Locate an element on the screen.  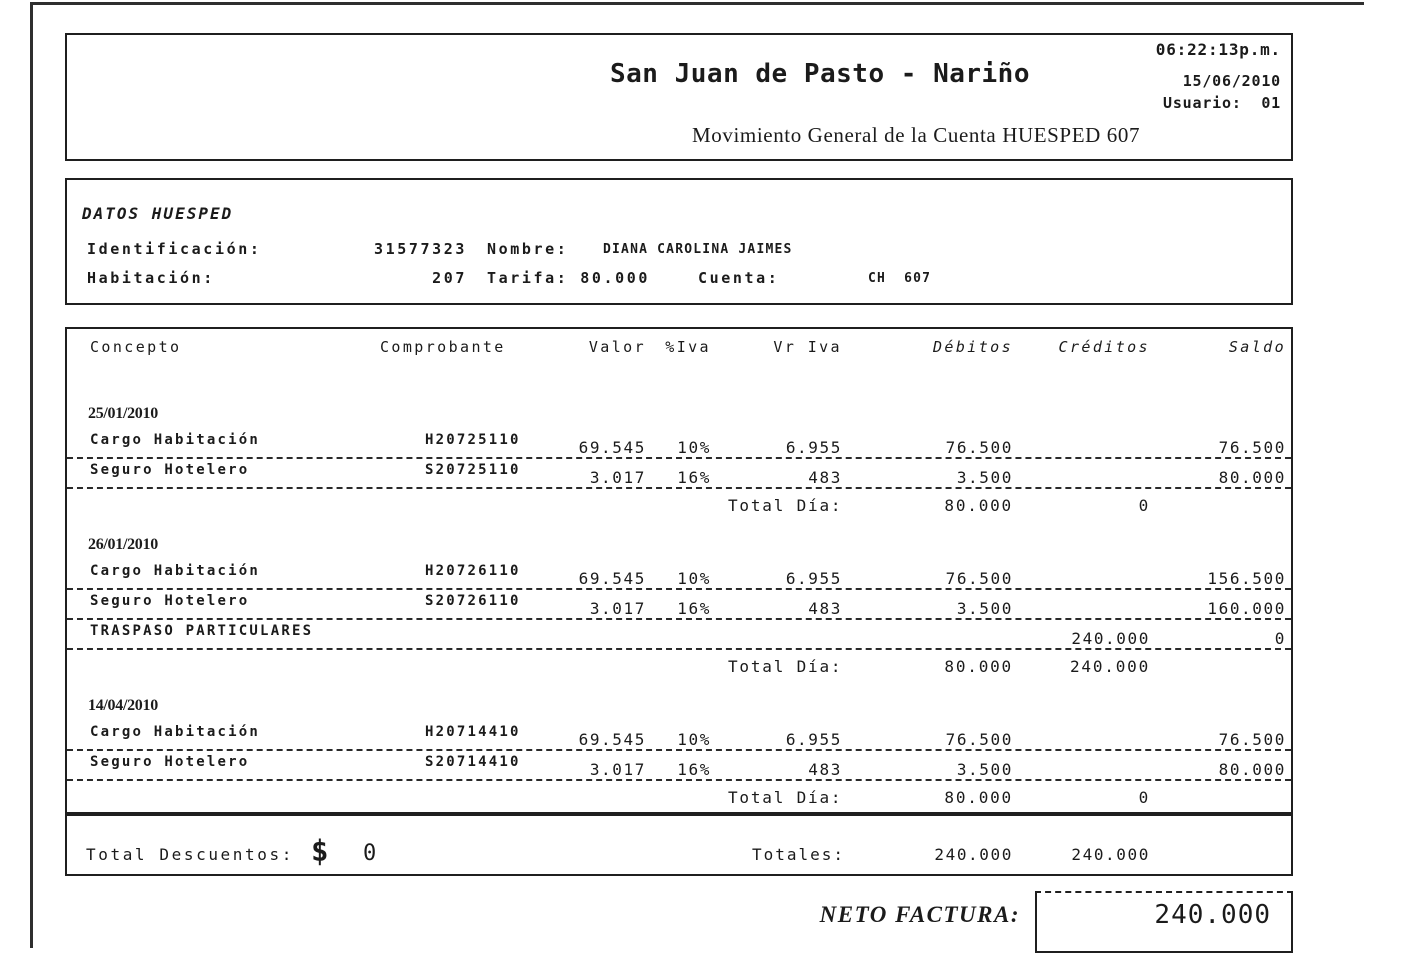
neto-factura-box: 240.000 is located at coordinates (1164, 922).